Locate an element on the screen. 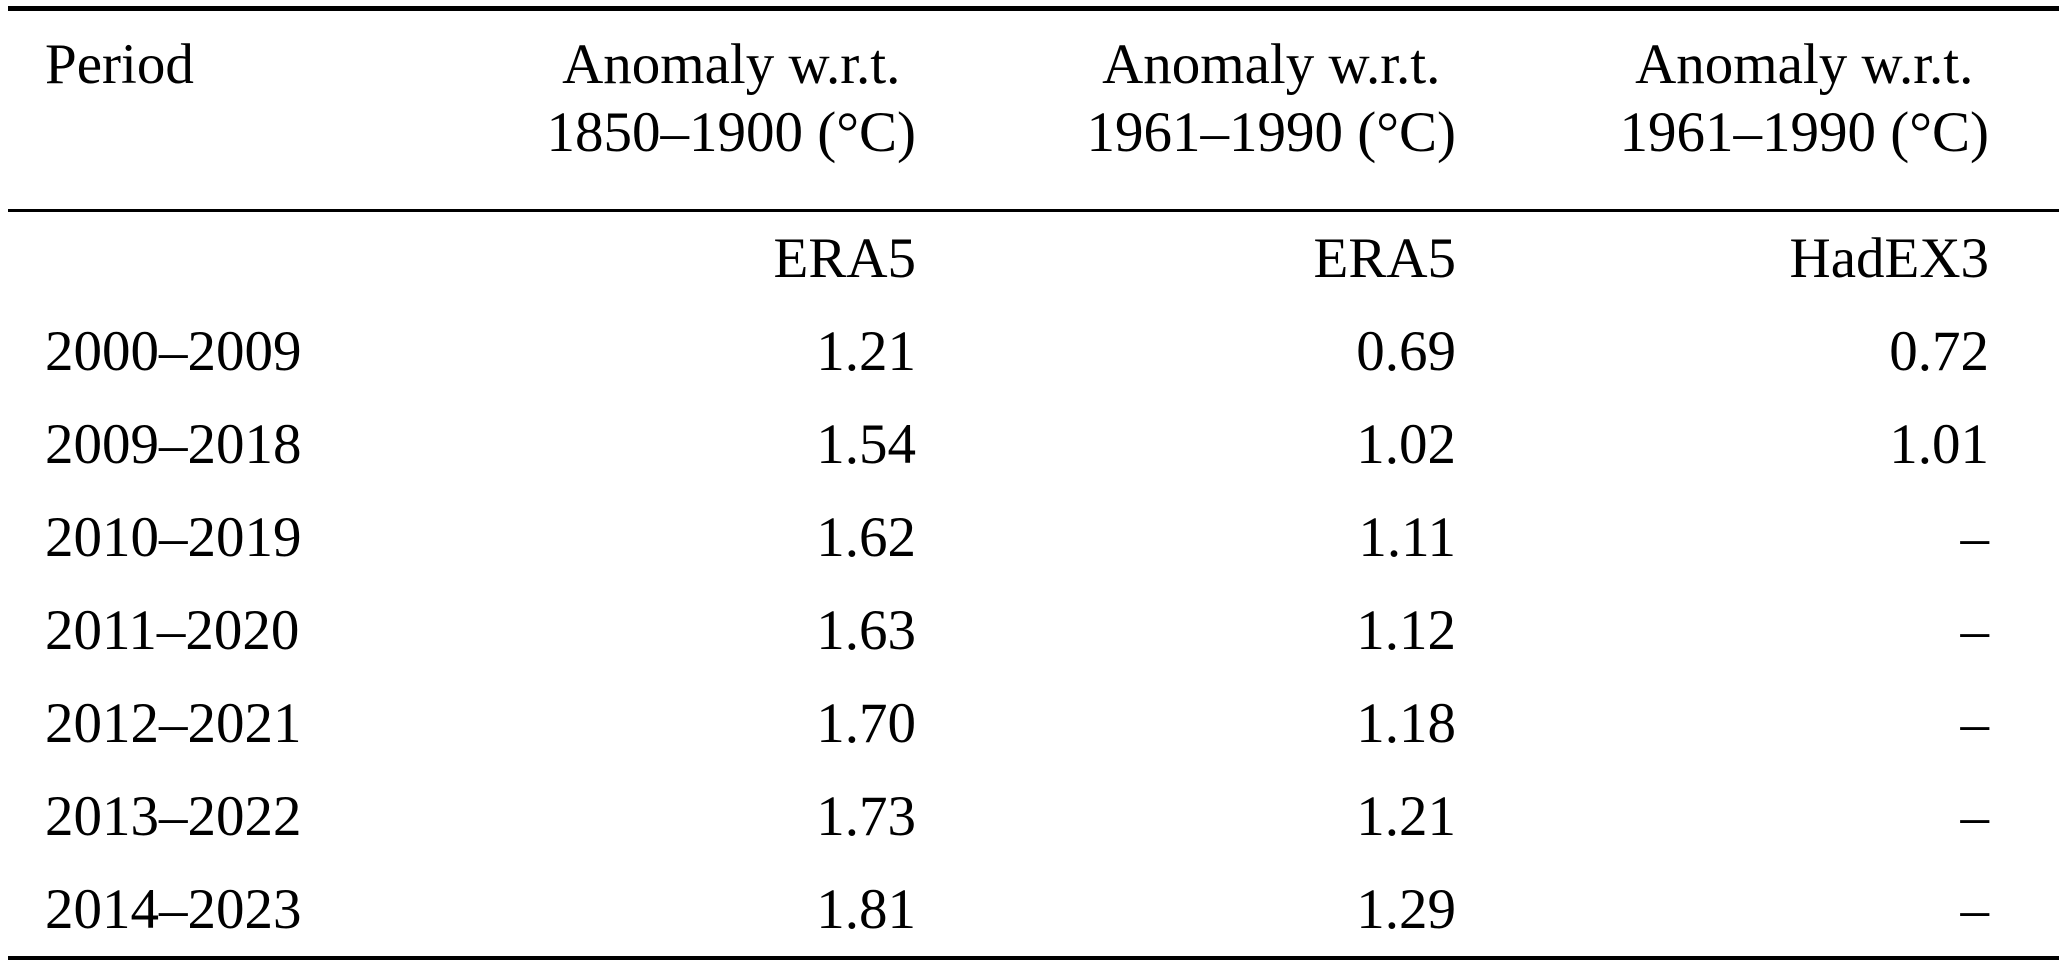  cell-anomaly-1850: 1.62 is located at coordinates (866, 537).